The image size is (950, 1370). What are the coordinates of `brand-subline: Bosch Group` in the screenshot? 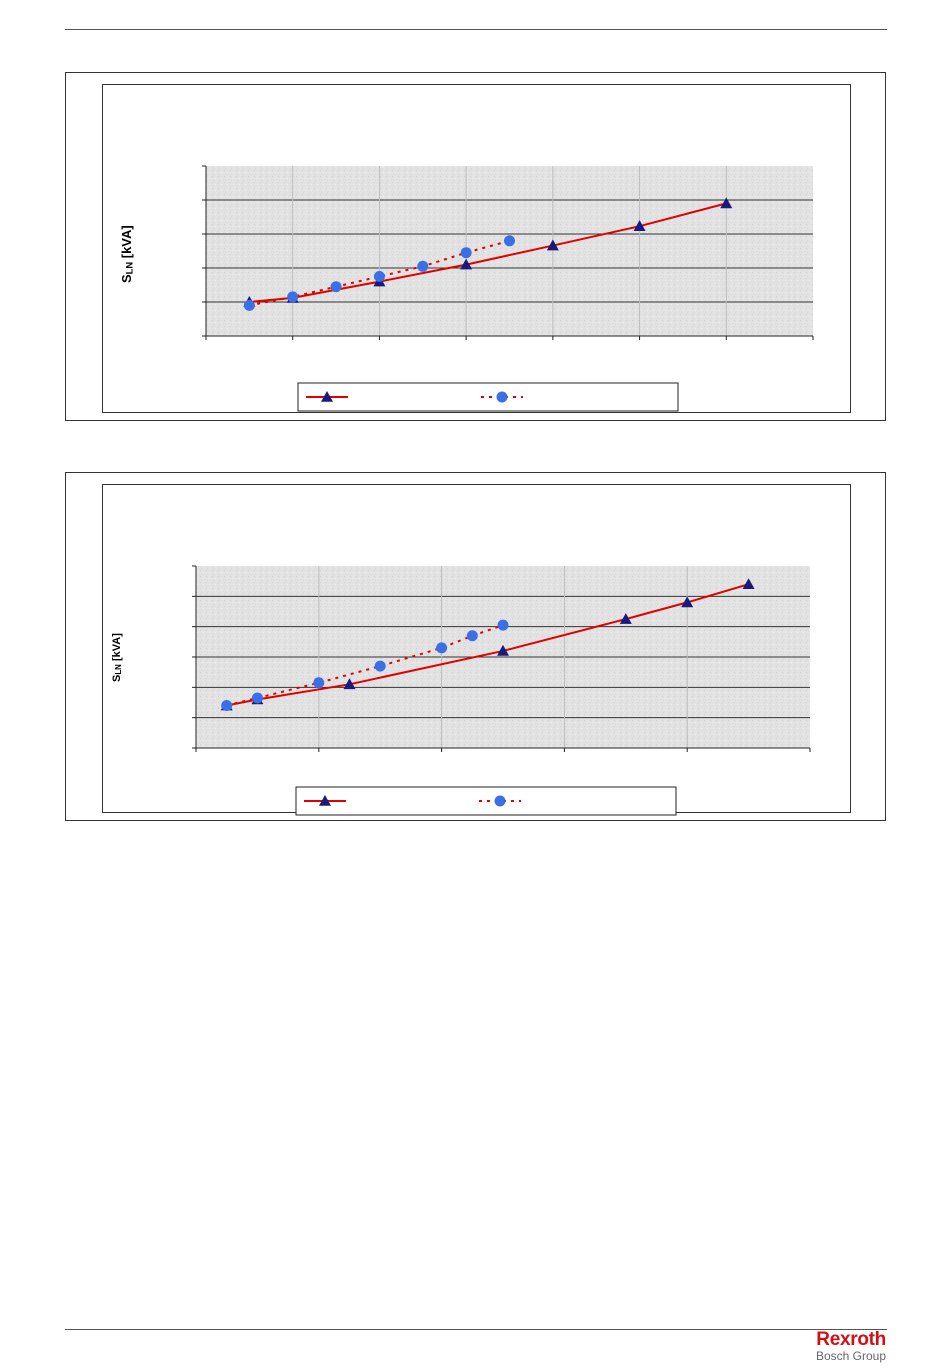 It's located at (850, 1356).